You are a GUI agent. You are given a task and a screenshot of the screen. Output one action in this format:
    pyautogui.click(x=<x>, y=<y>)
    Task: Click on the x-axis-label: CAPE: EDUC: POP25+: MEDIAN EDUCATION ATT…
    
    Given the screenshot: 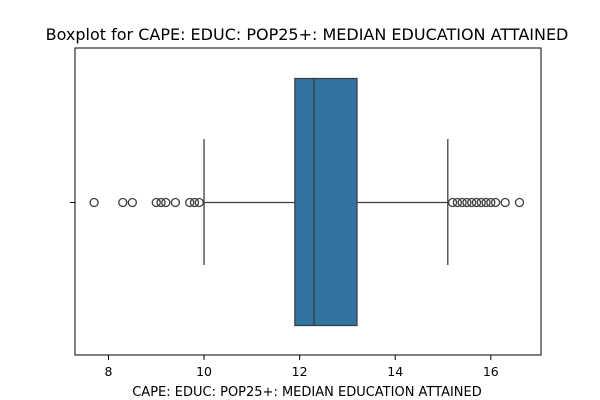 What is the action you would take?
    pyautogui.click(x=307, y=392)
    